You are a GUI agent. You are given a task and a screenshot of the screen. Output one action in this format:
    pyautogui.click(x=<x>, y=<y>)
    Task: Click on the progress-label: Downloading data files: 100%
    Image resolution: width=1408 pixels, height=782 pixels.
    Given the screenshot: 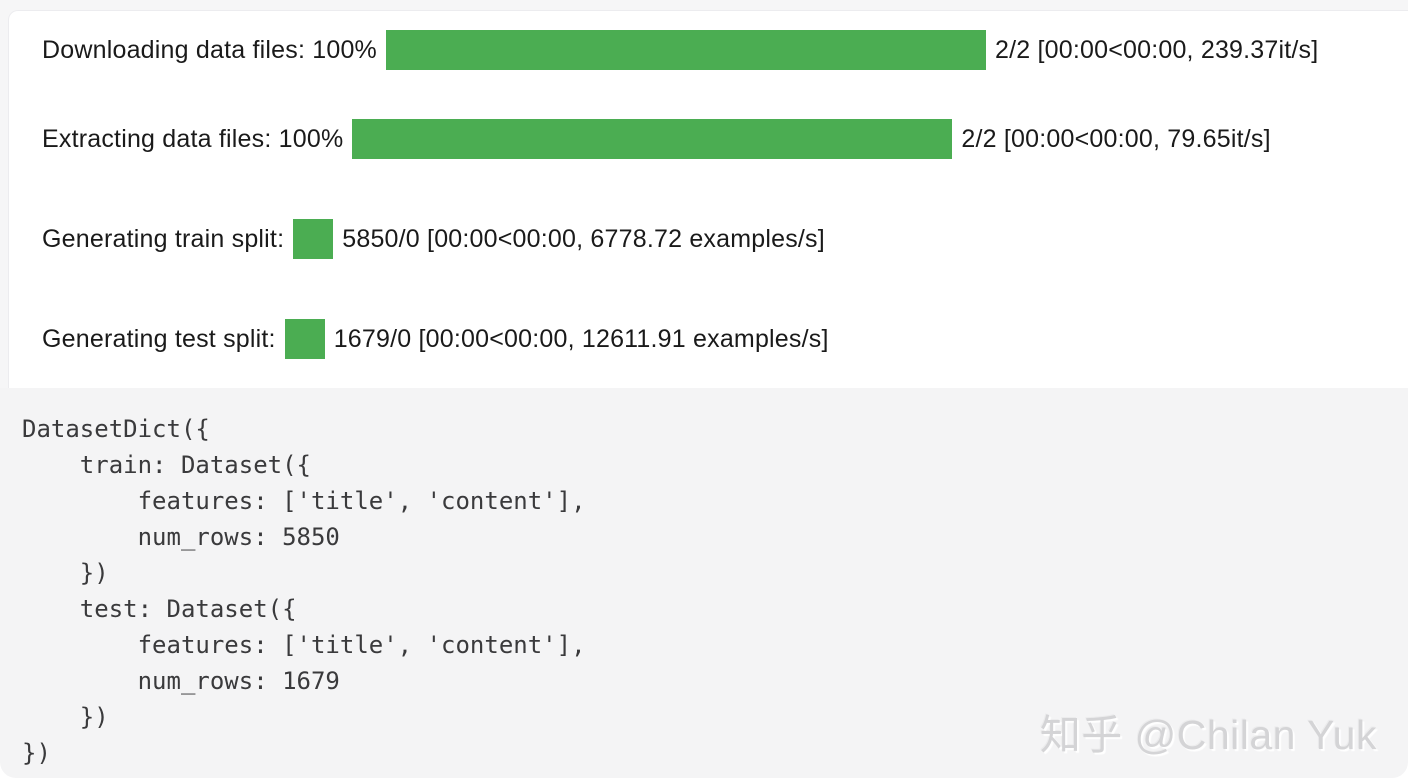 What is the action you would take?
    pyautogui.click(x=209, y=49)
    